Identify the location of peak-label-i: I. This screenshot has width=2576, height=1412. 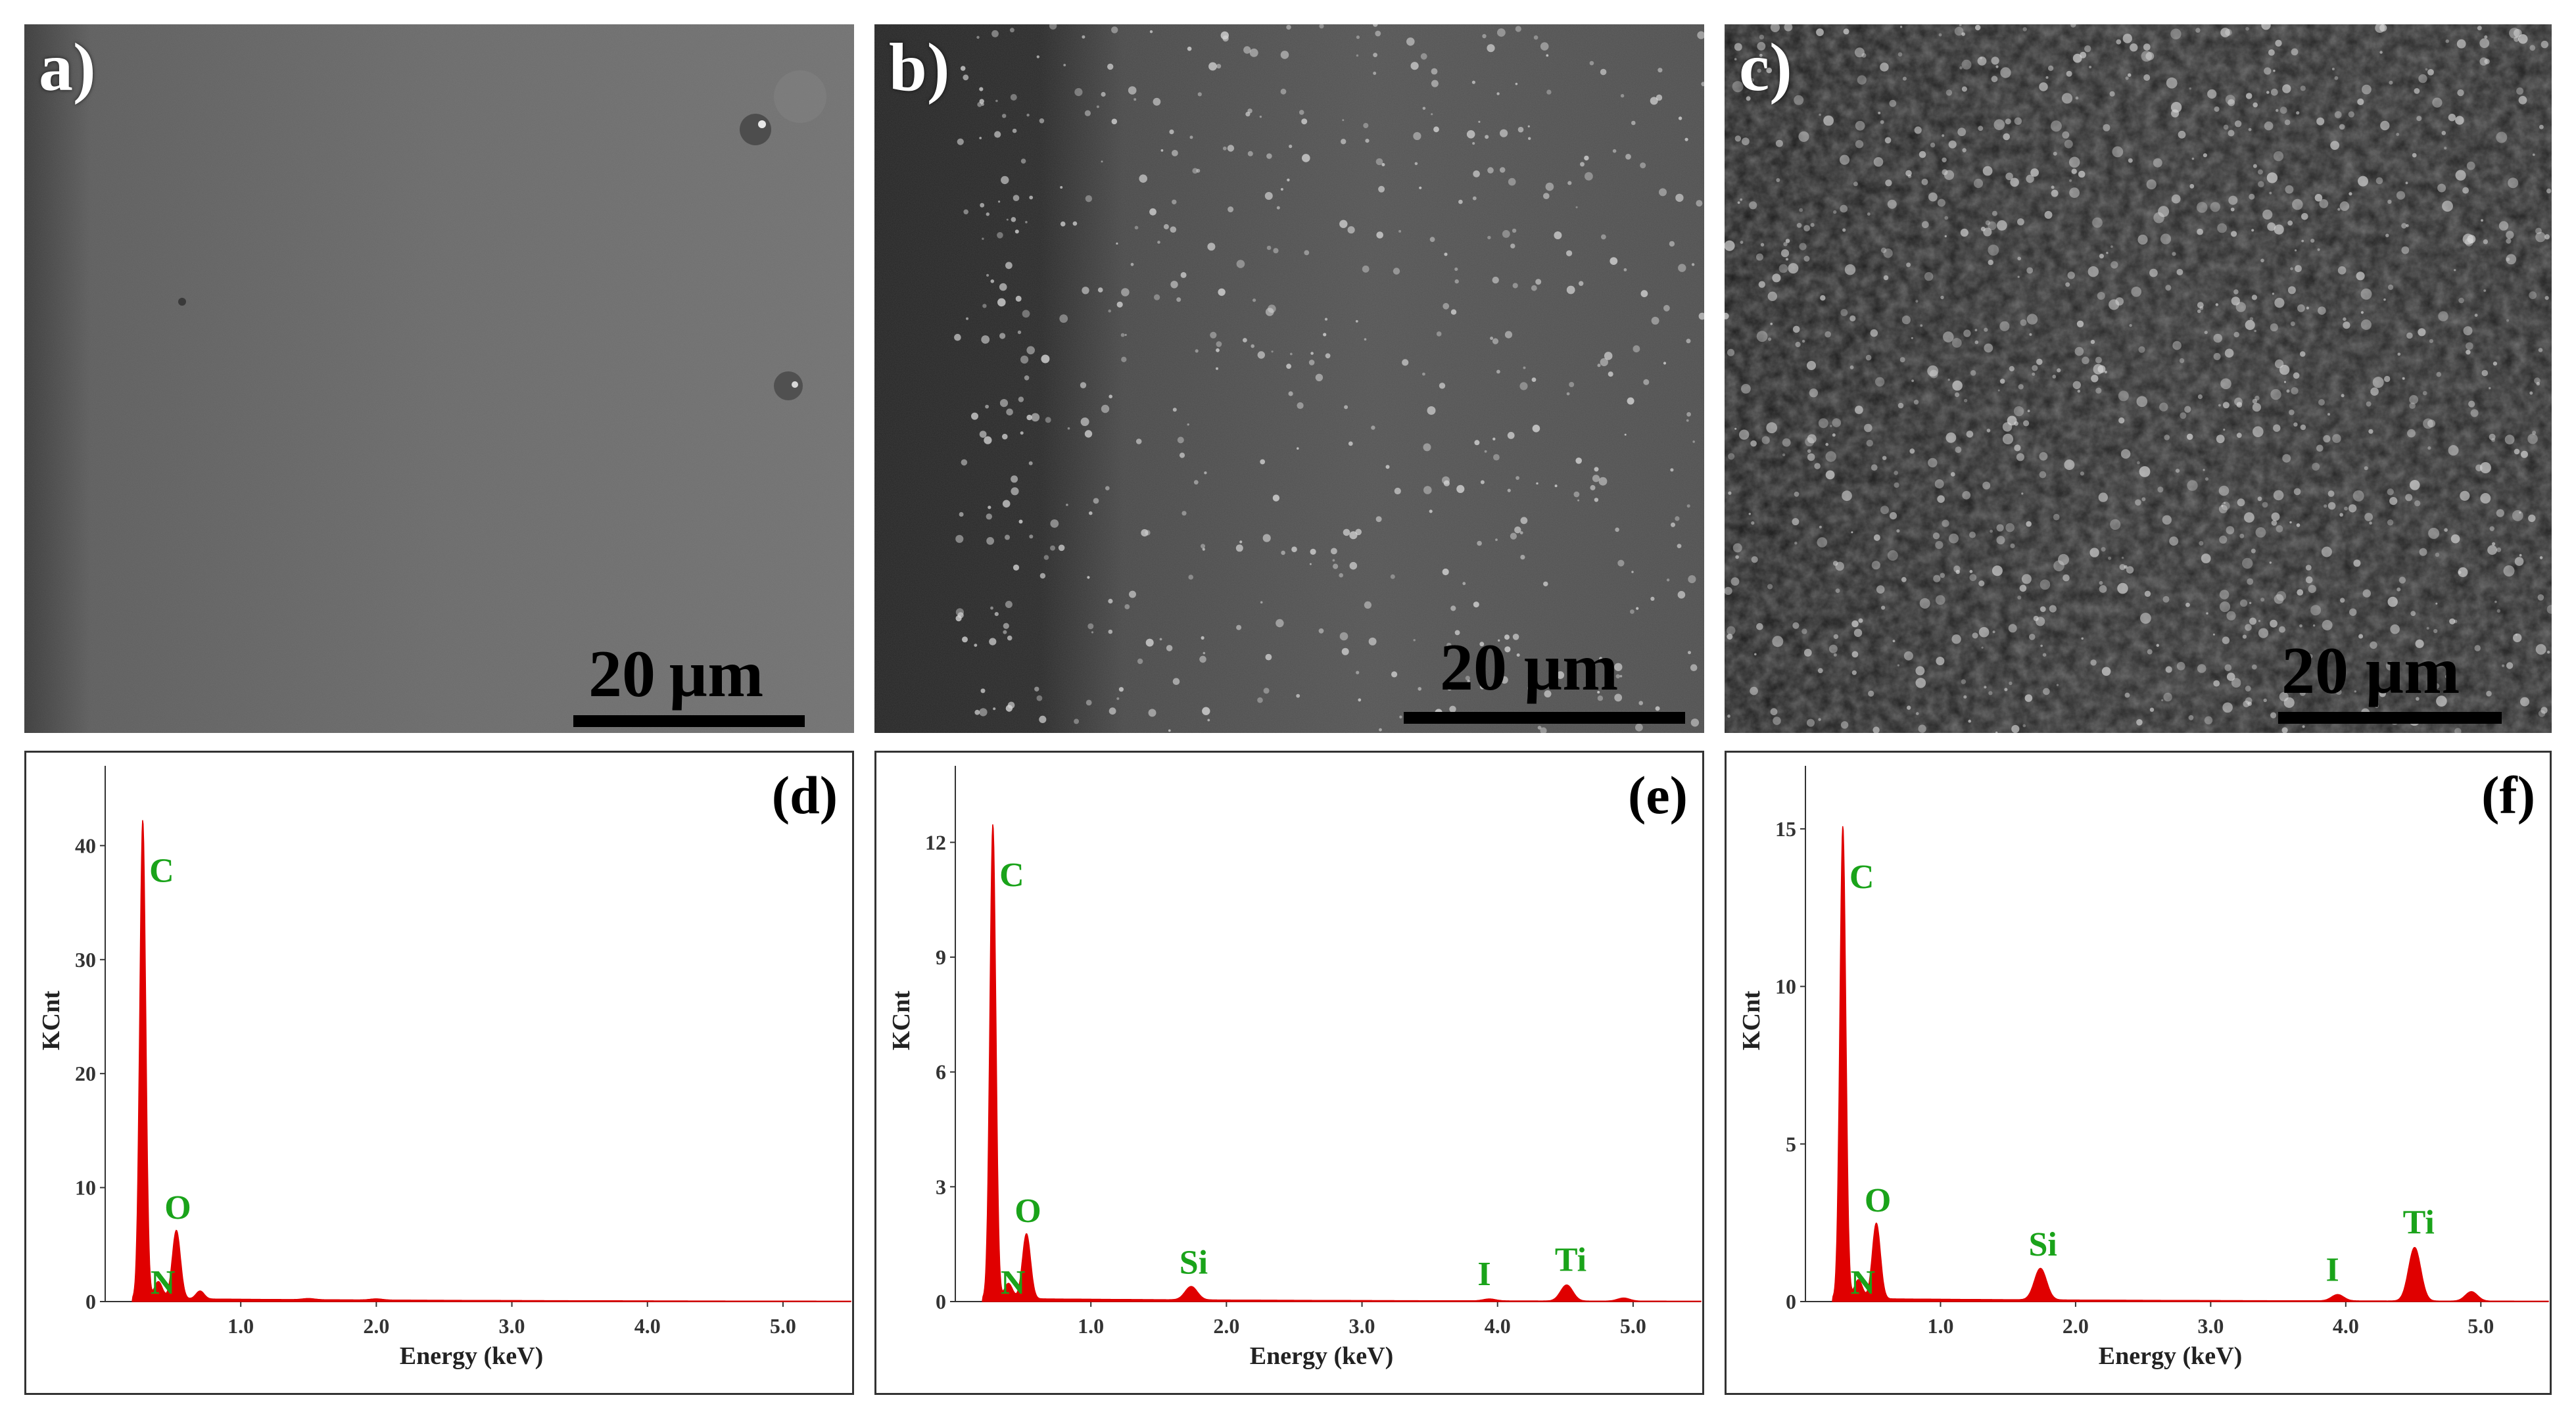
(1484, 1274).